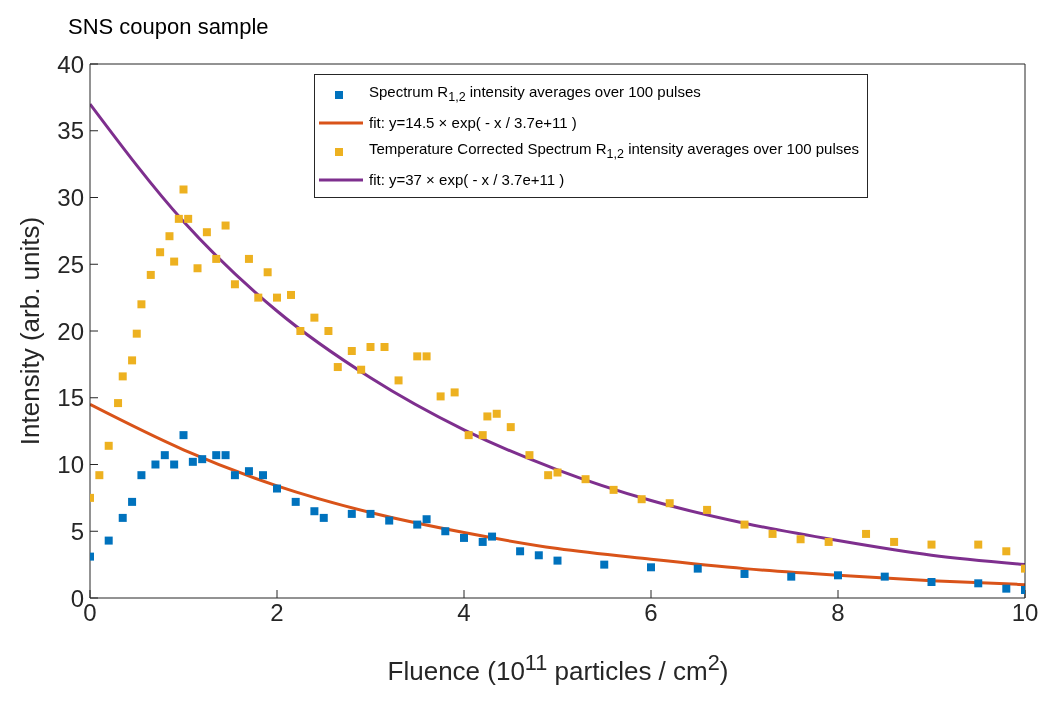 The width and height of the screenshot is (1044, 706). I want to click on y-tick-label: 5, so click(77, 531).